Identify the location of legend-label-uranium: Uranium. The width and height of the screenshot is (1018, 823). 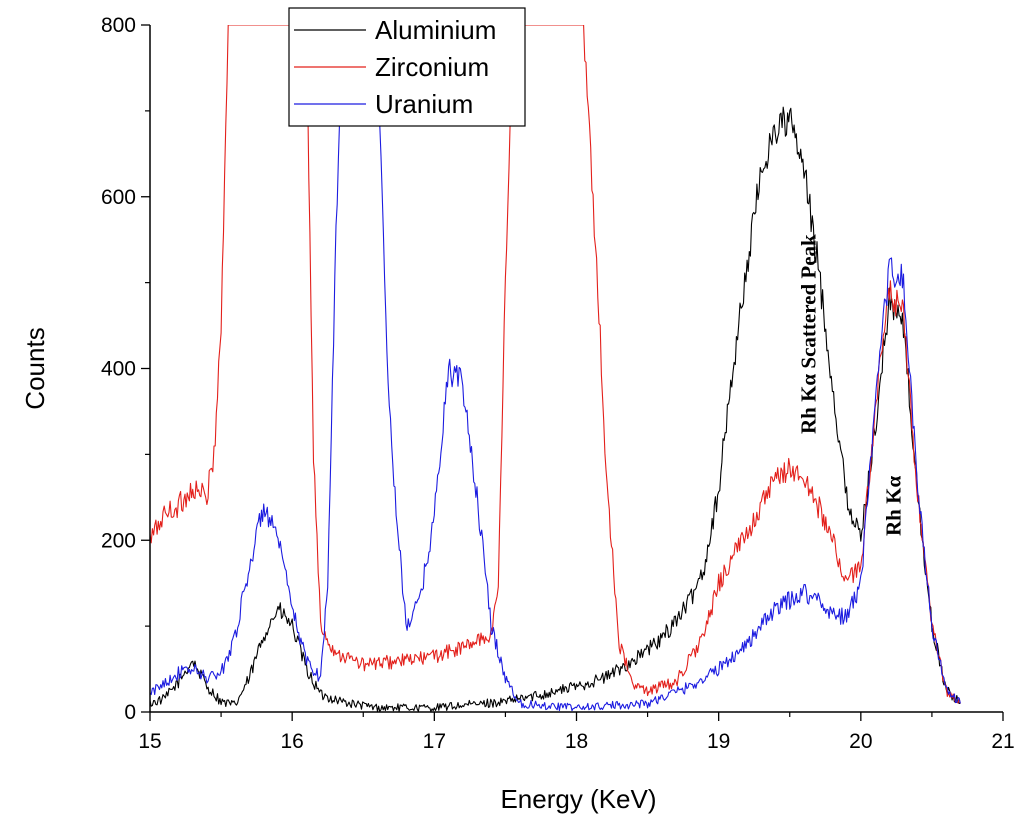
(424, 104).